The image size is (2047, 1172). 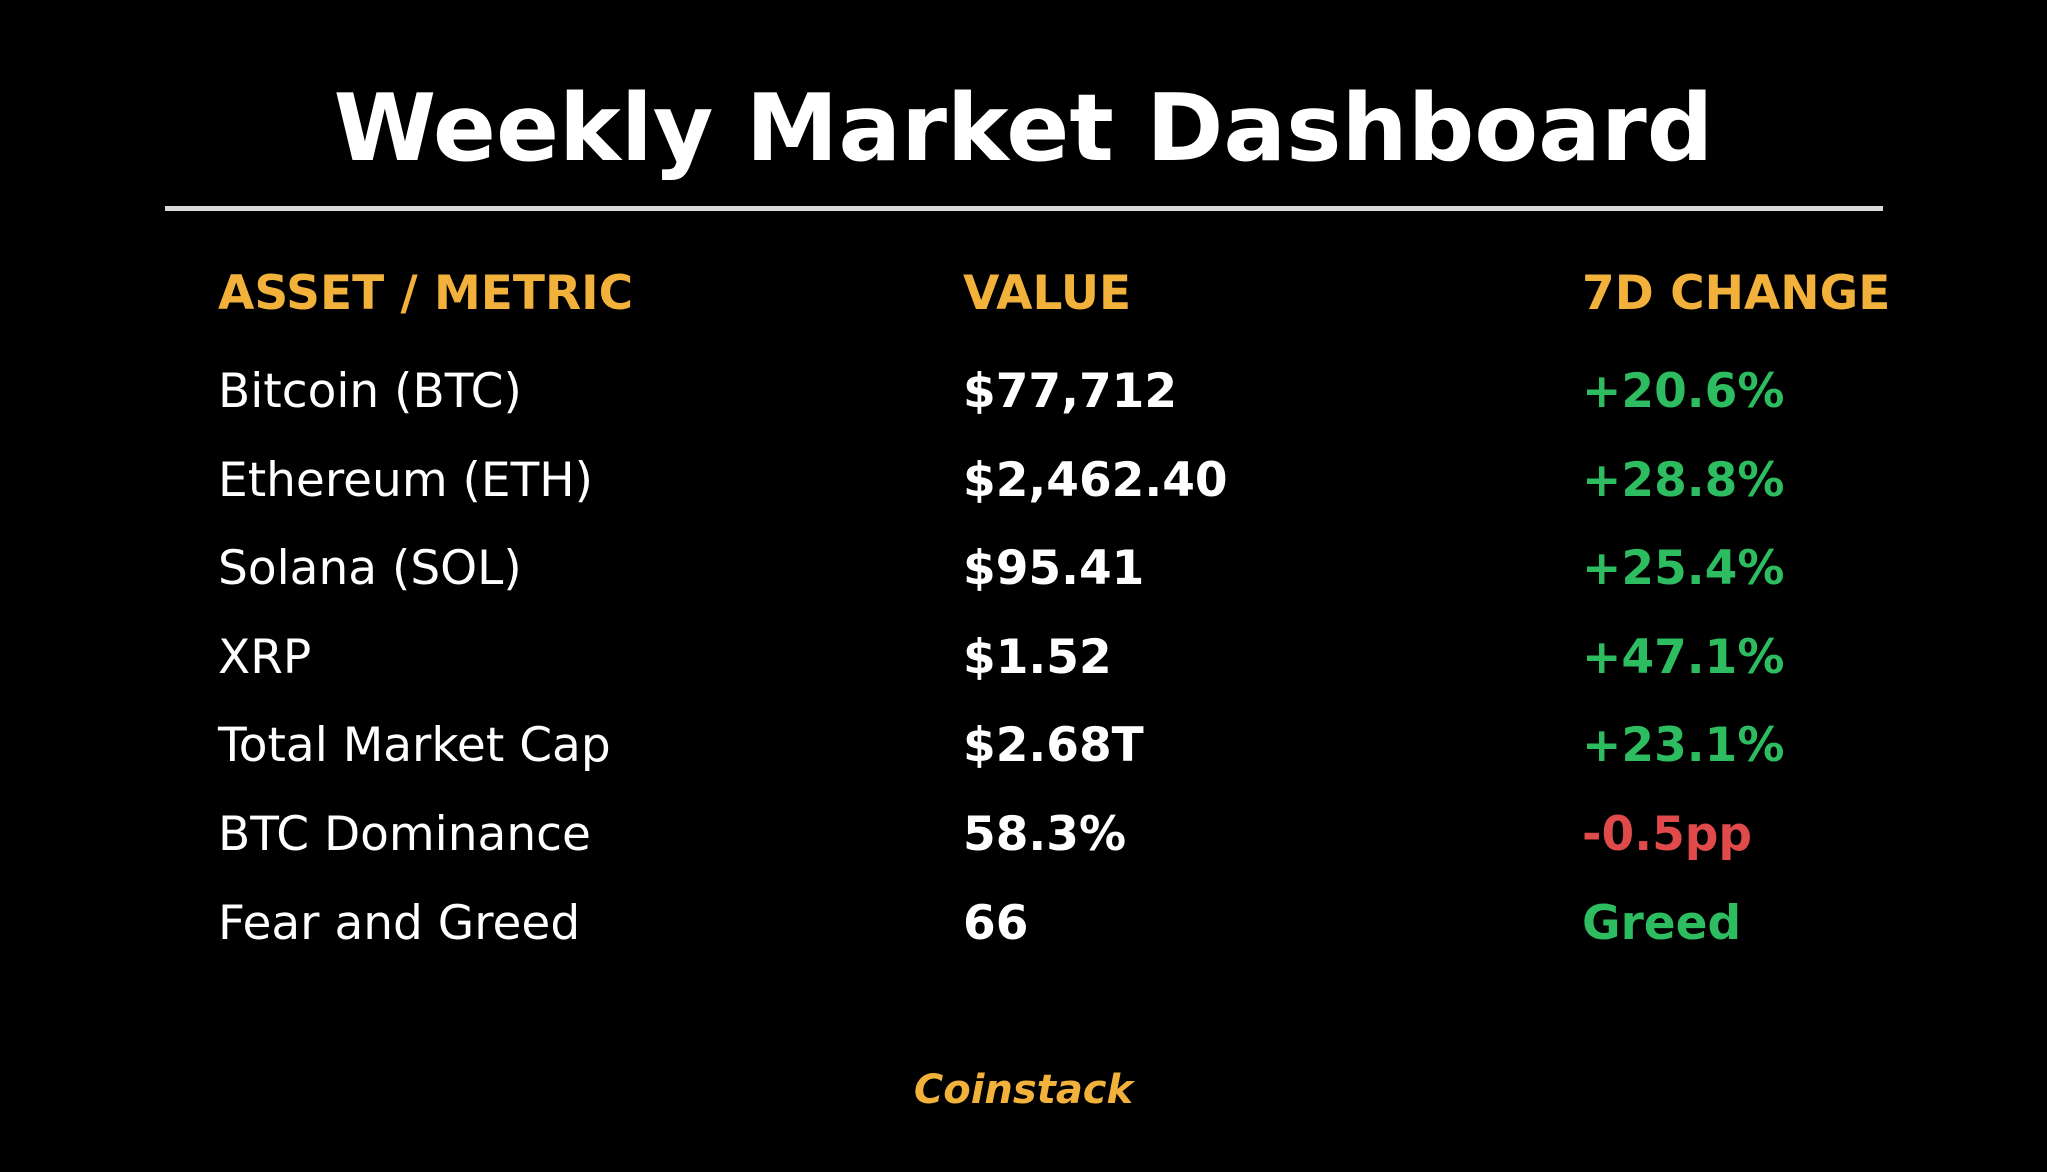 I want to click on table-row: Fear and Greed 66 Greed, so click(x=1023, y=924).